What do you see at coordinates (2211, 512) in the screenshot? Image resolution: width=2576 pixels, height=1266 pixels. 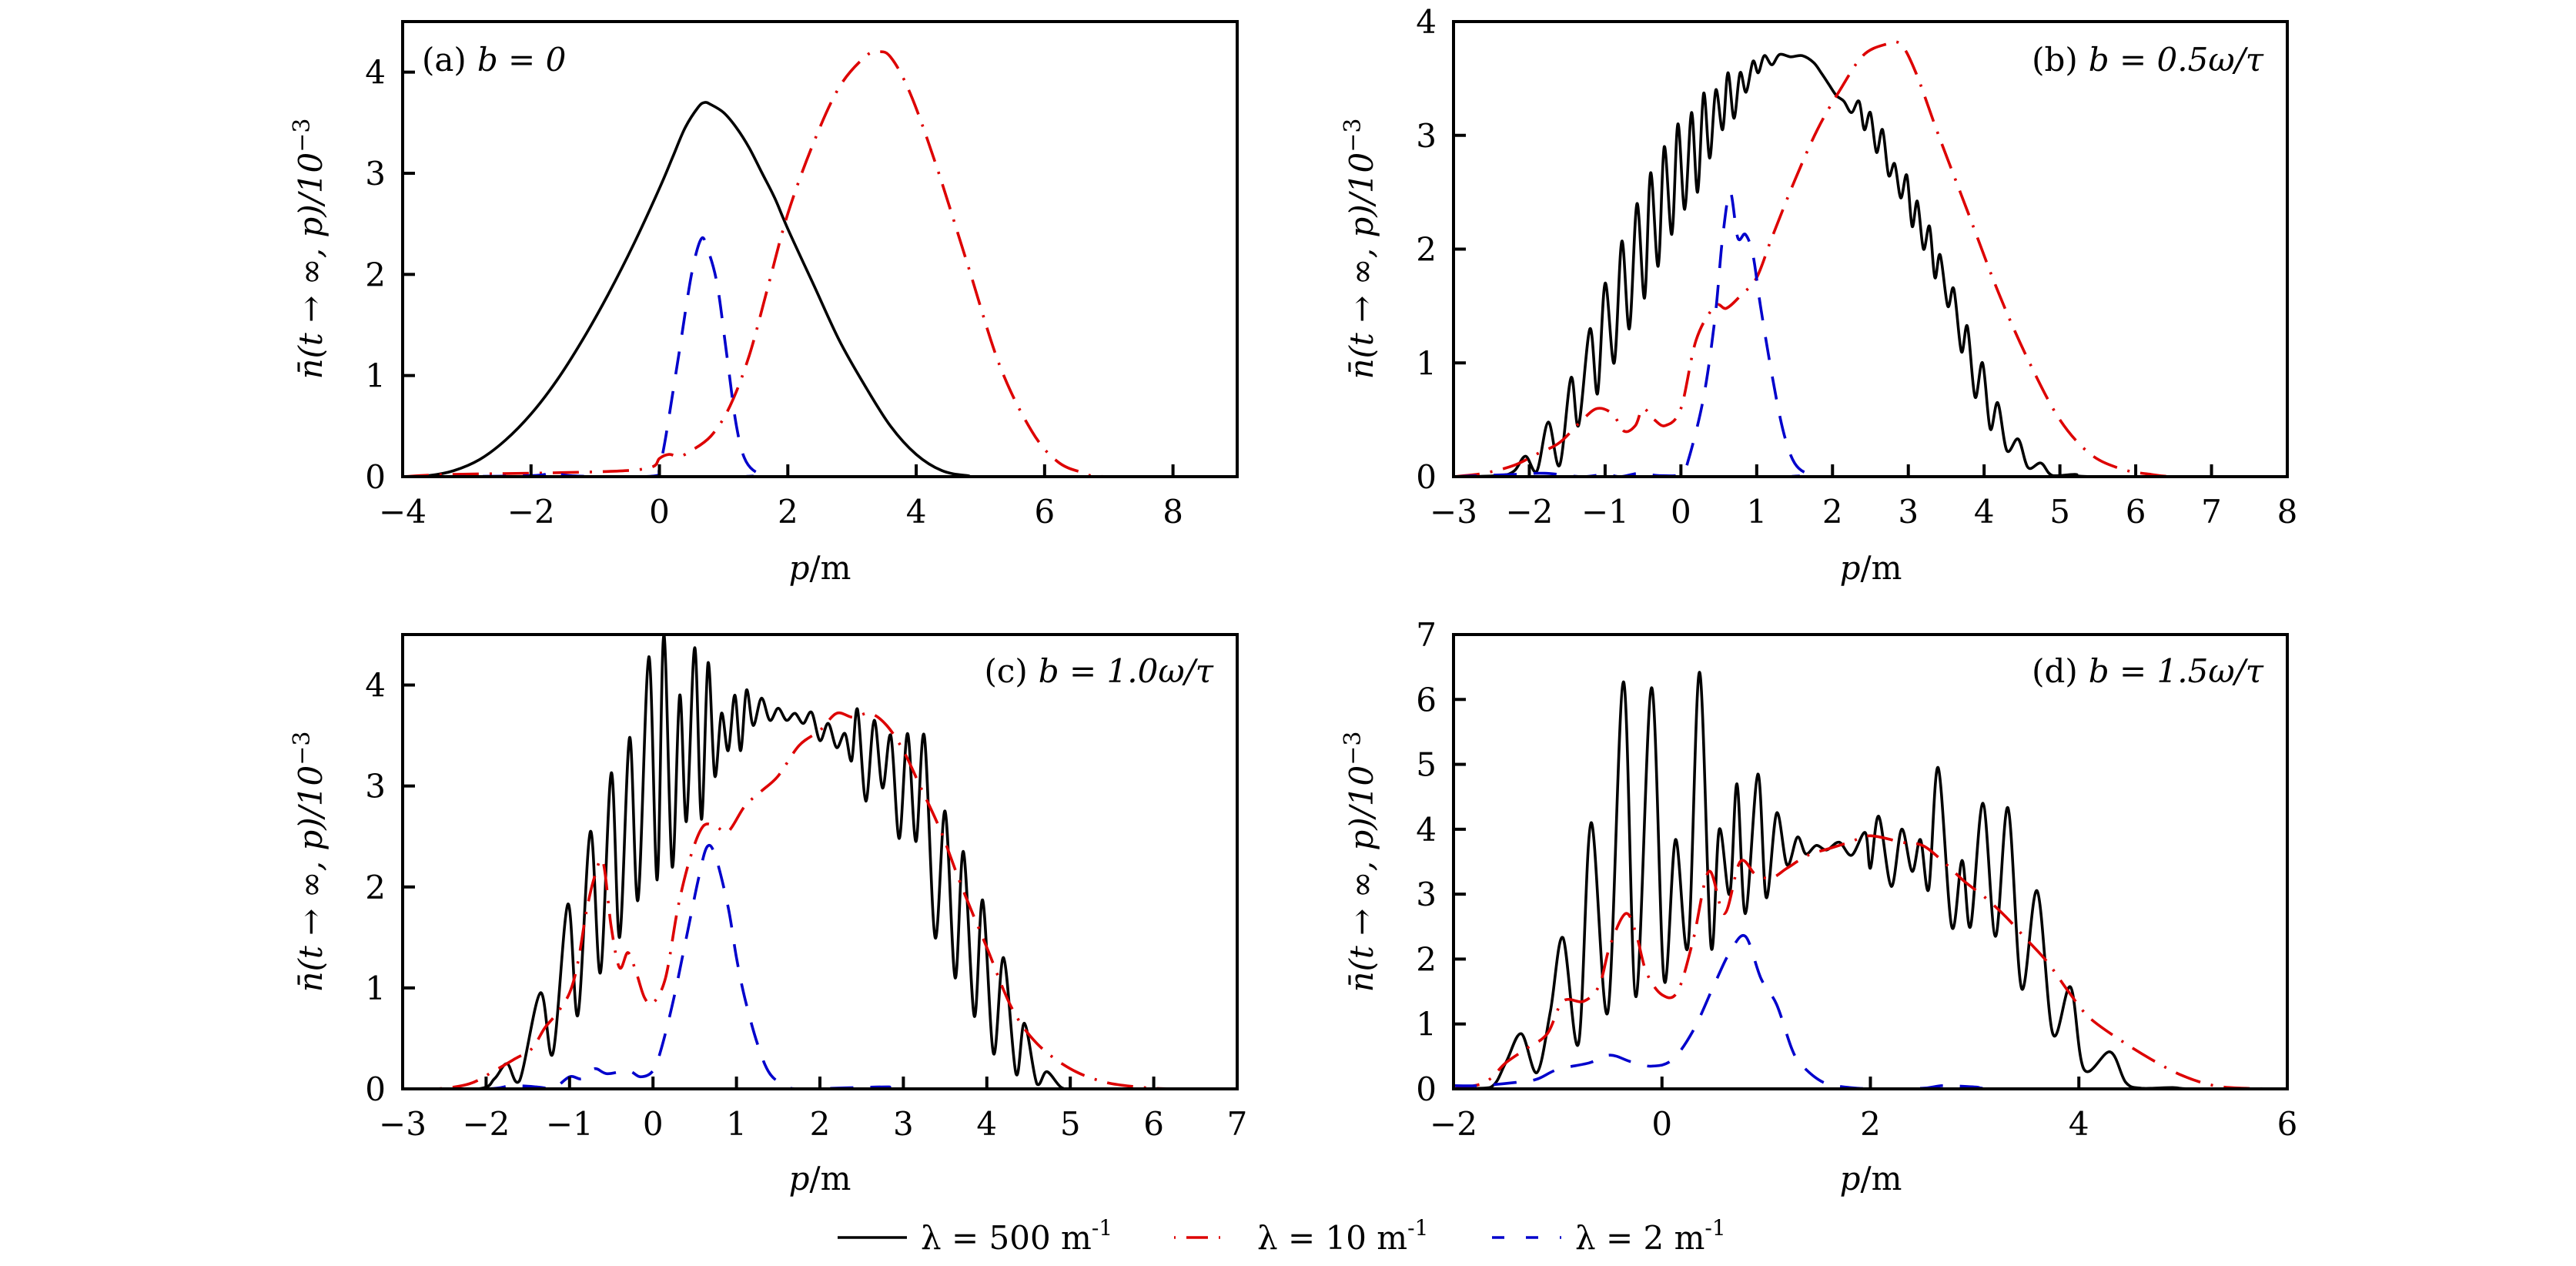 I see `panel-b-xtick-label: 7` at bounding box center [2211, 512].